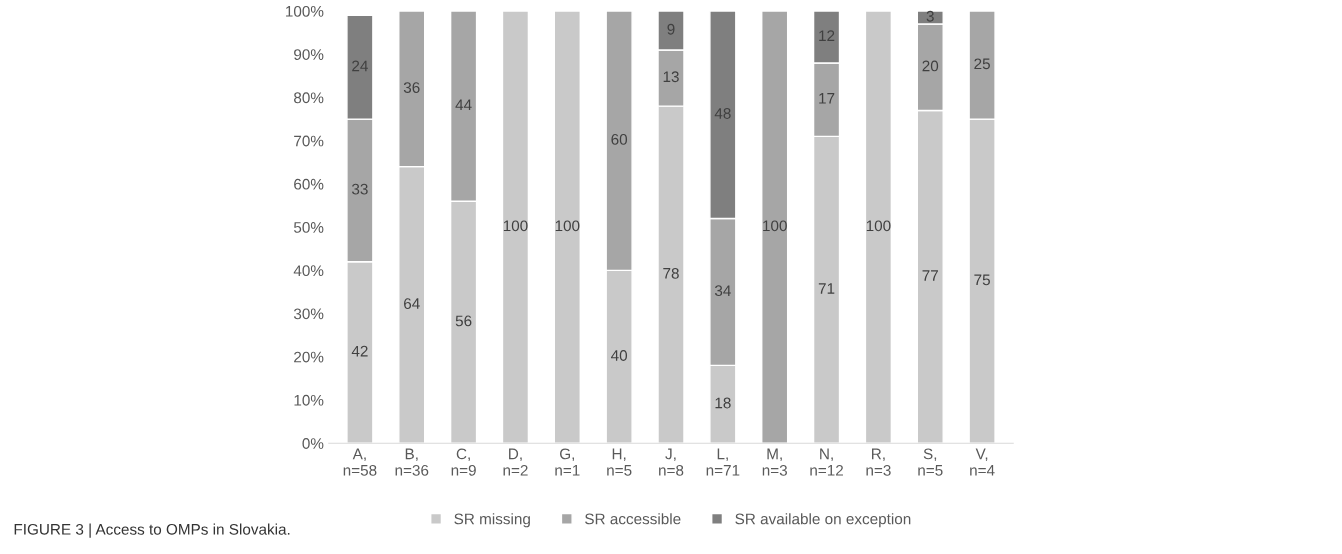 The image size is (1342, 554). I want to click on data-label: 17, so click(827, 98).